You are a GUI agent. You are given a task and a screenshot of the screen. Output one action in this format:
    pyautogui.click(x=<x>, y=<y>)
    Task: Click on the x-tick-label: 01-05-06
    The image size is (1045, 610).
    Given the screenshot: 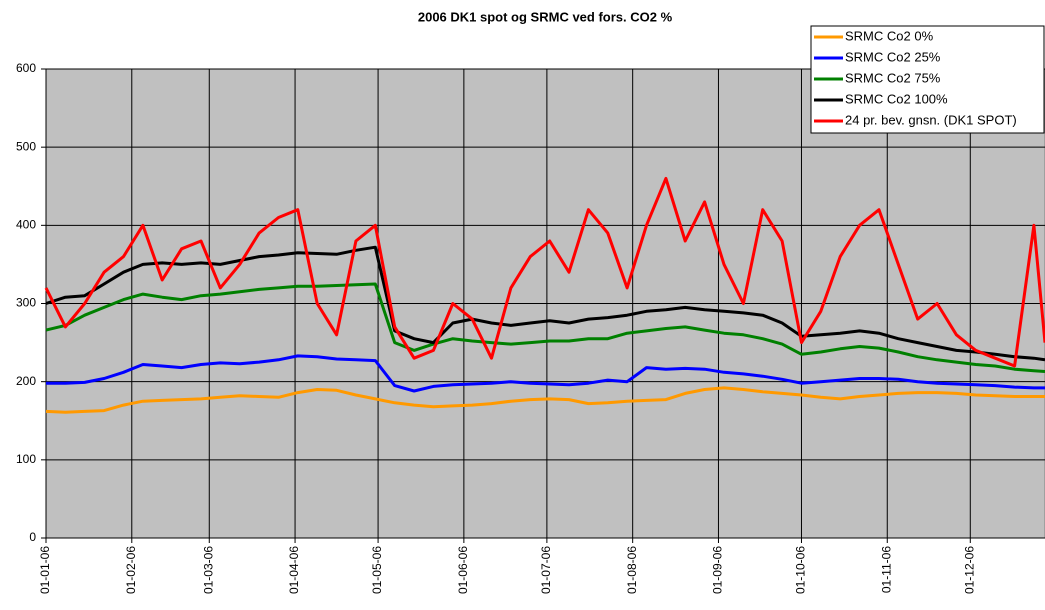 What is the action you would take?
    pyautogui.click(x=377, y=570)
    